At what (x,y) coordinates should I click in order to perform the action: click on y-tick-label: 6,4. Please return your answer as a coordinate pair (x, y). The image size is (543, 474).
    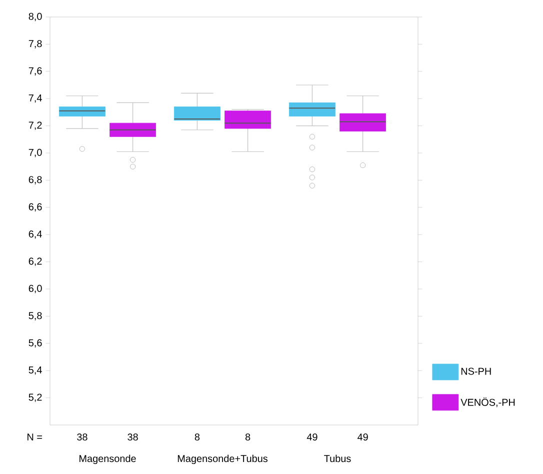
    Looking at the image, I should click on (35, 234).